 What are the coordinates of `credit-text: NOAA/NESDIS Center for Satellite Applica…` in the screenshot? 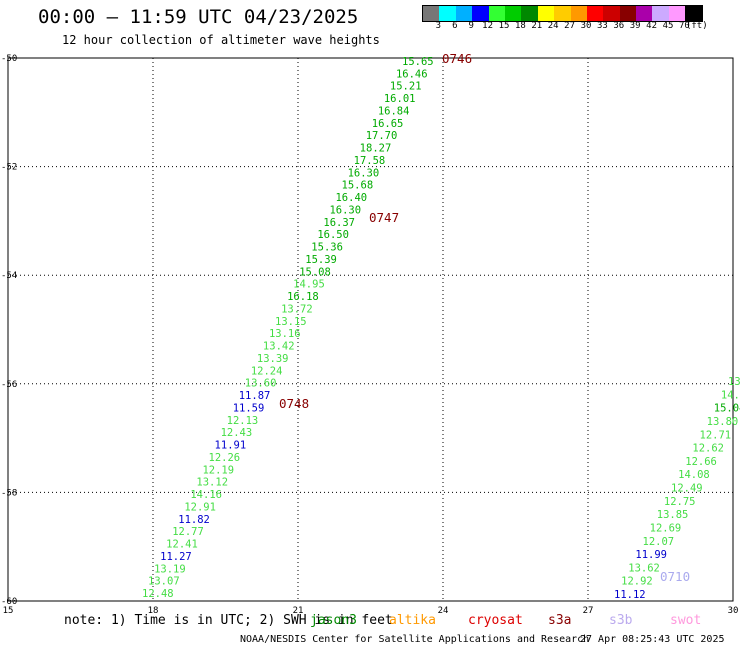 It's located at (415, 639).